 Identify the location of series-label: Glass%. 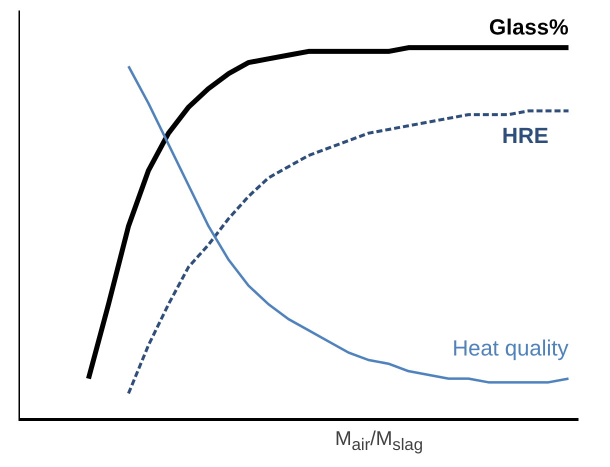
(529, 27).